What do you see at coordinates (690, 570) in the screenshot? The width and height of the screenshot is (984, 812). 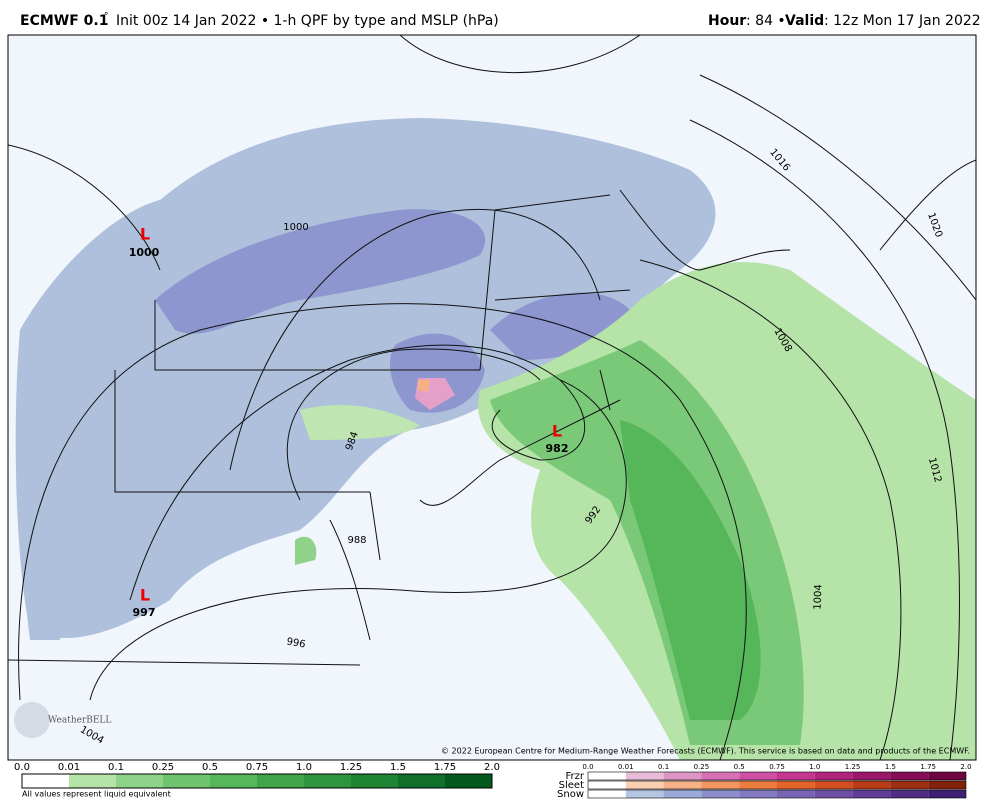 I see `heavy-rain` at bounding box center [690, 570].